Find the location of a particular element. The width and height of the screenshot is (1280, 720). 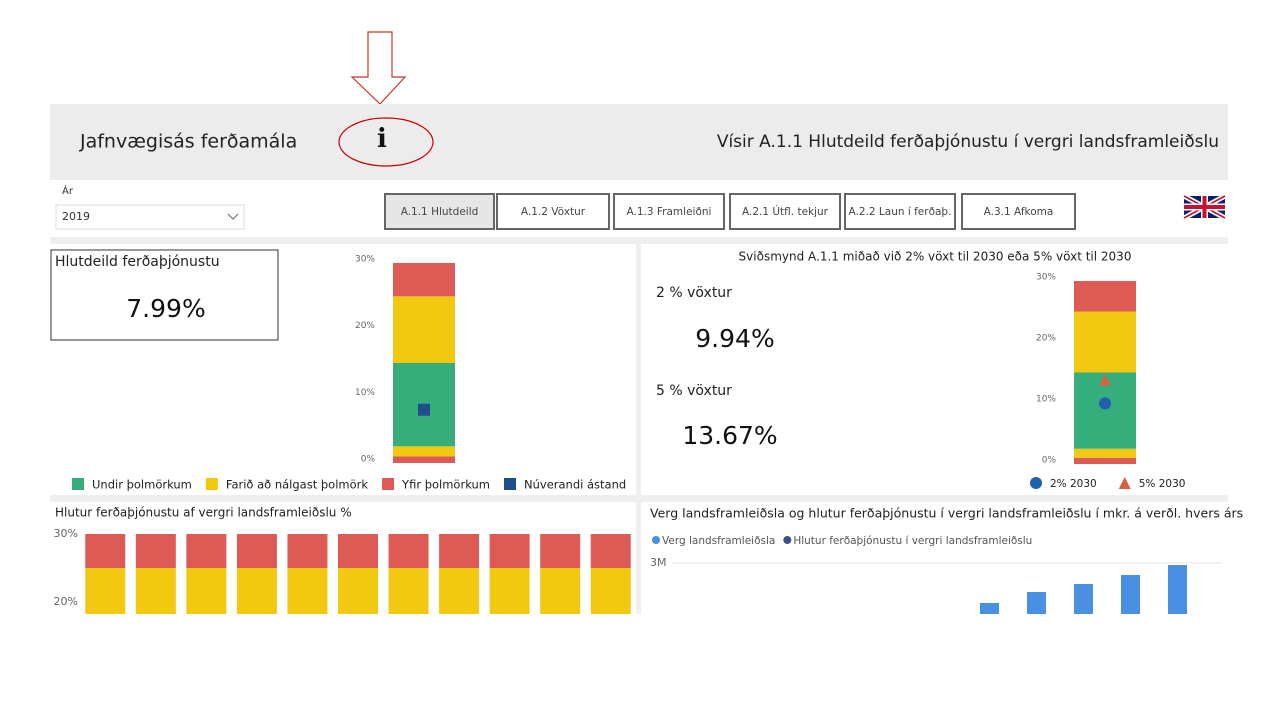

slicer-value: 2019 is located at coordinates (76, 216).